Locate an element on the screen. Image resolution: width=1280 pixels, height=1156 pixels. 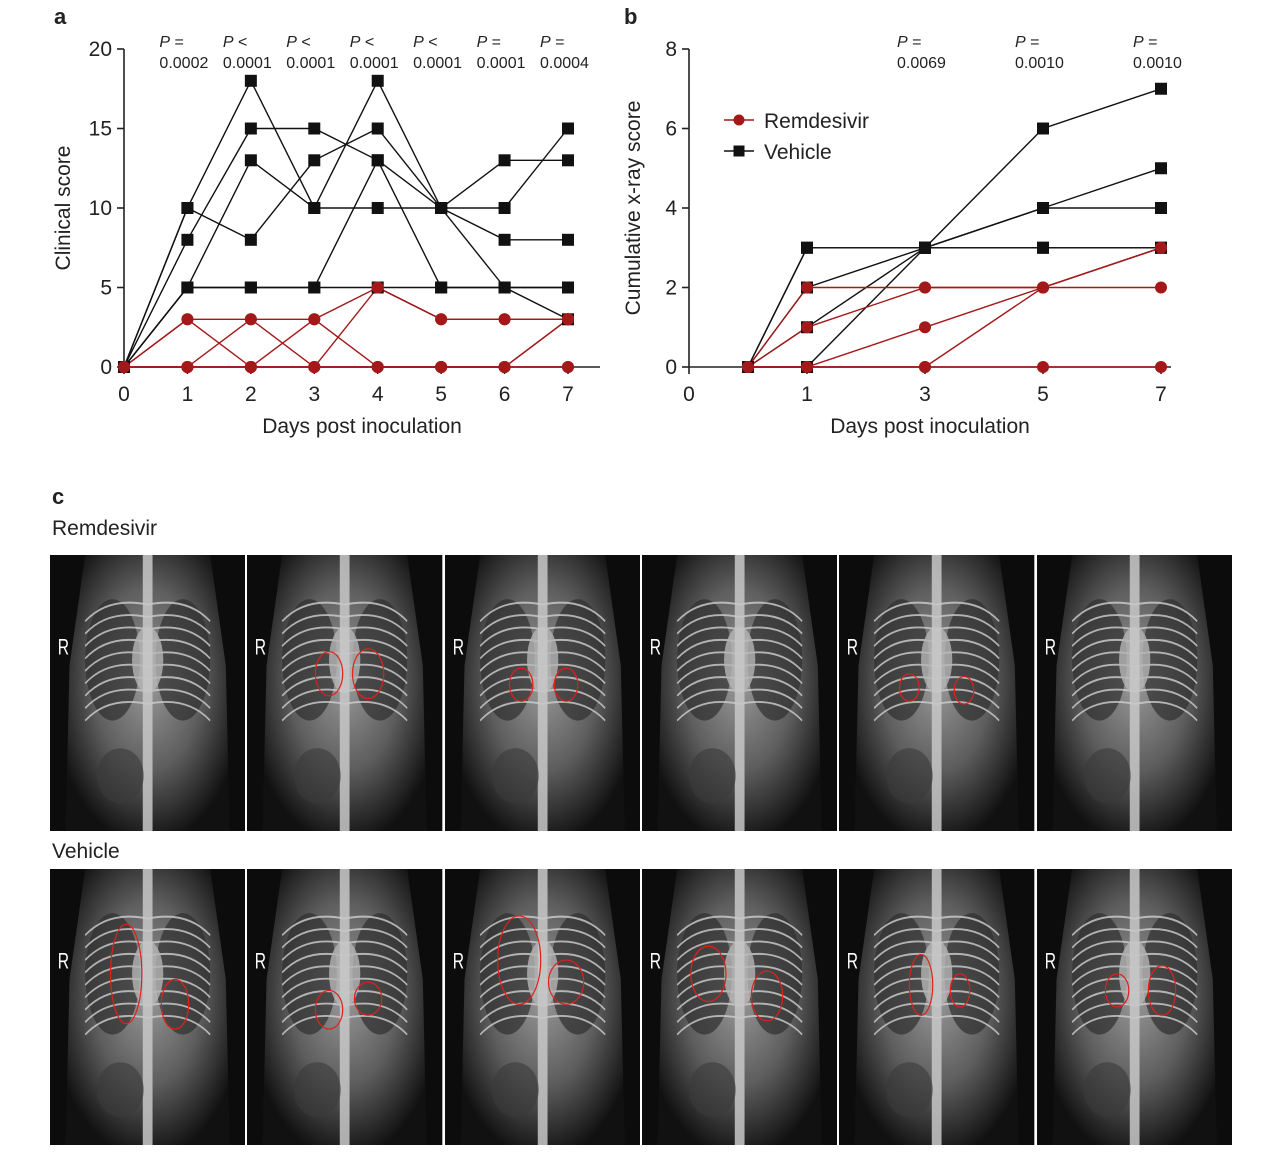
panel-label-a: a is located at coordinates (60, 16).